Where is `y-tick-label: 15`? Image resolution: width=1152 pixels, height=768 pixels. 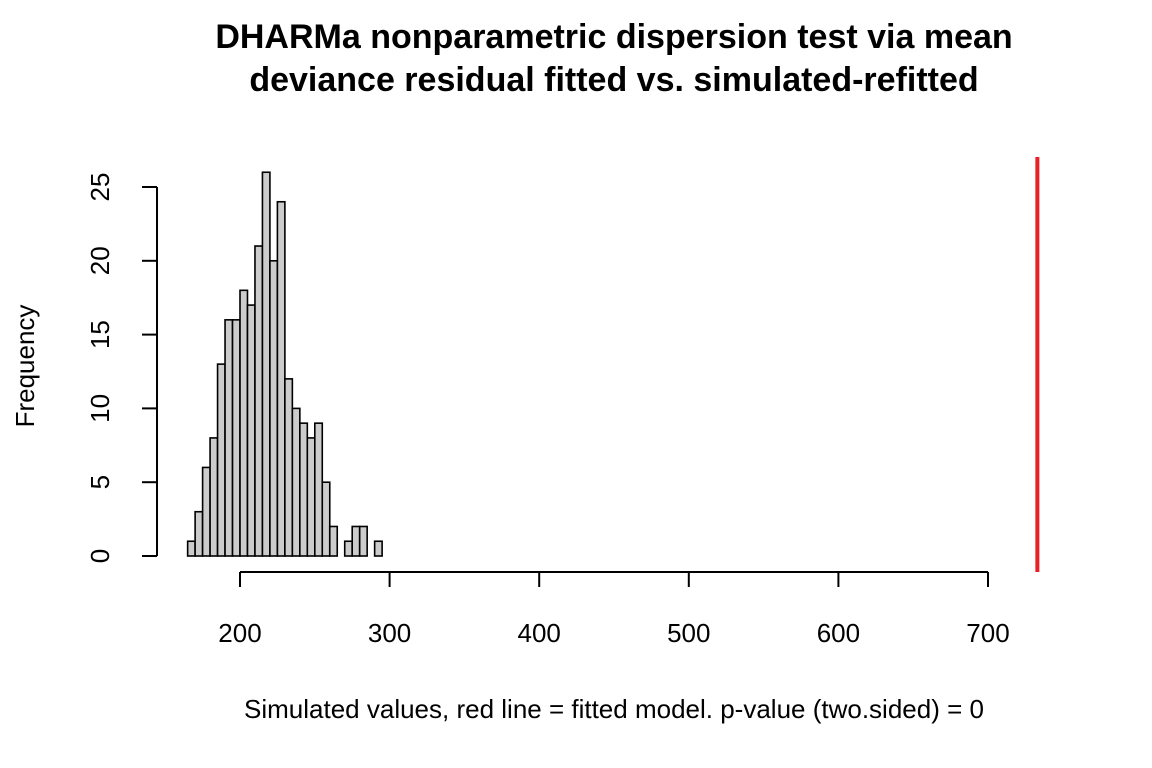
y-tick-label: 15 is located at coordinates (100, 334).